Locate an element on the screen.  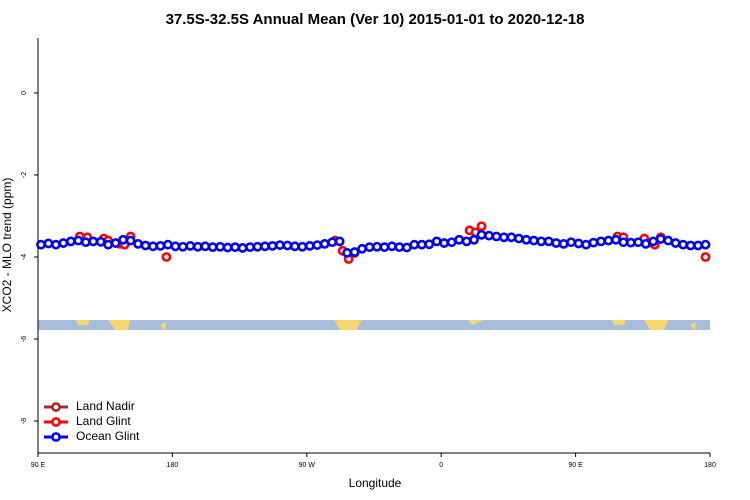
y-tick-label: -6 is located at coordinates (24, 339).